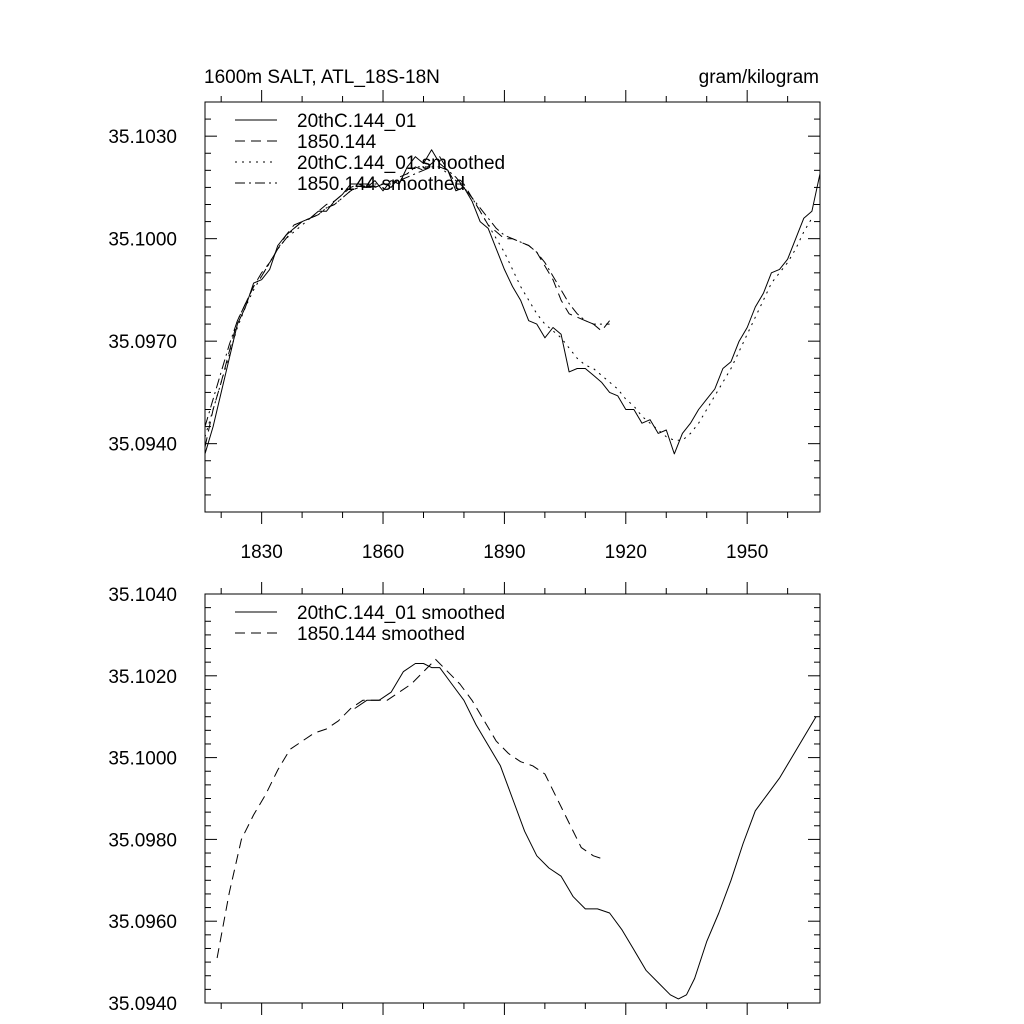  I want to click on x-tick-label: 1950, so click(747, 552).